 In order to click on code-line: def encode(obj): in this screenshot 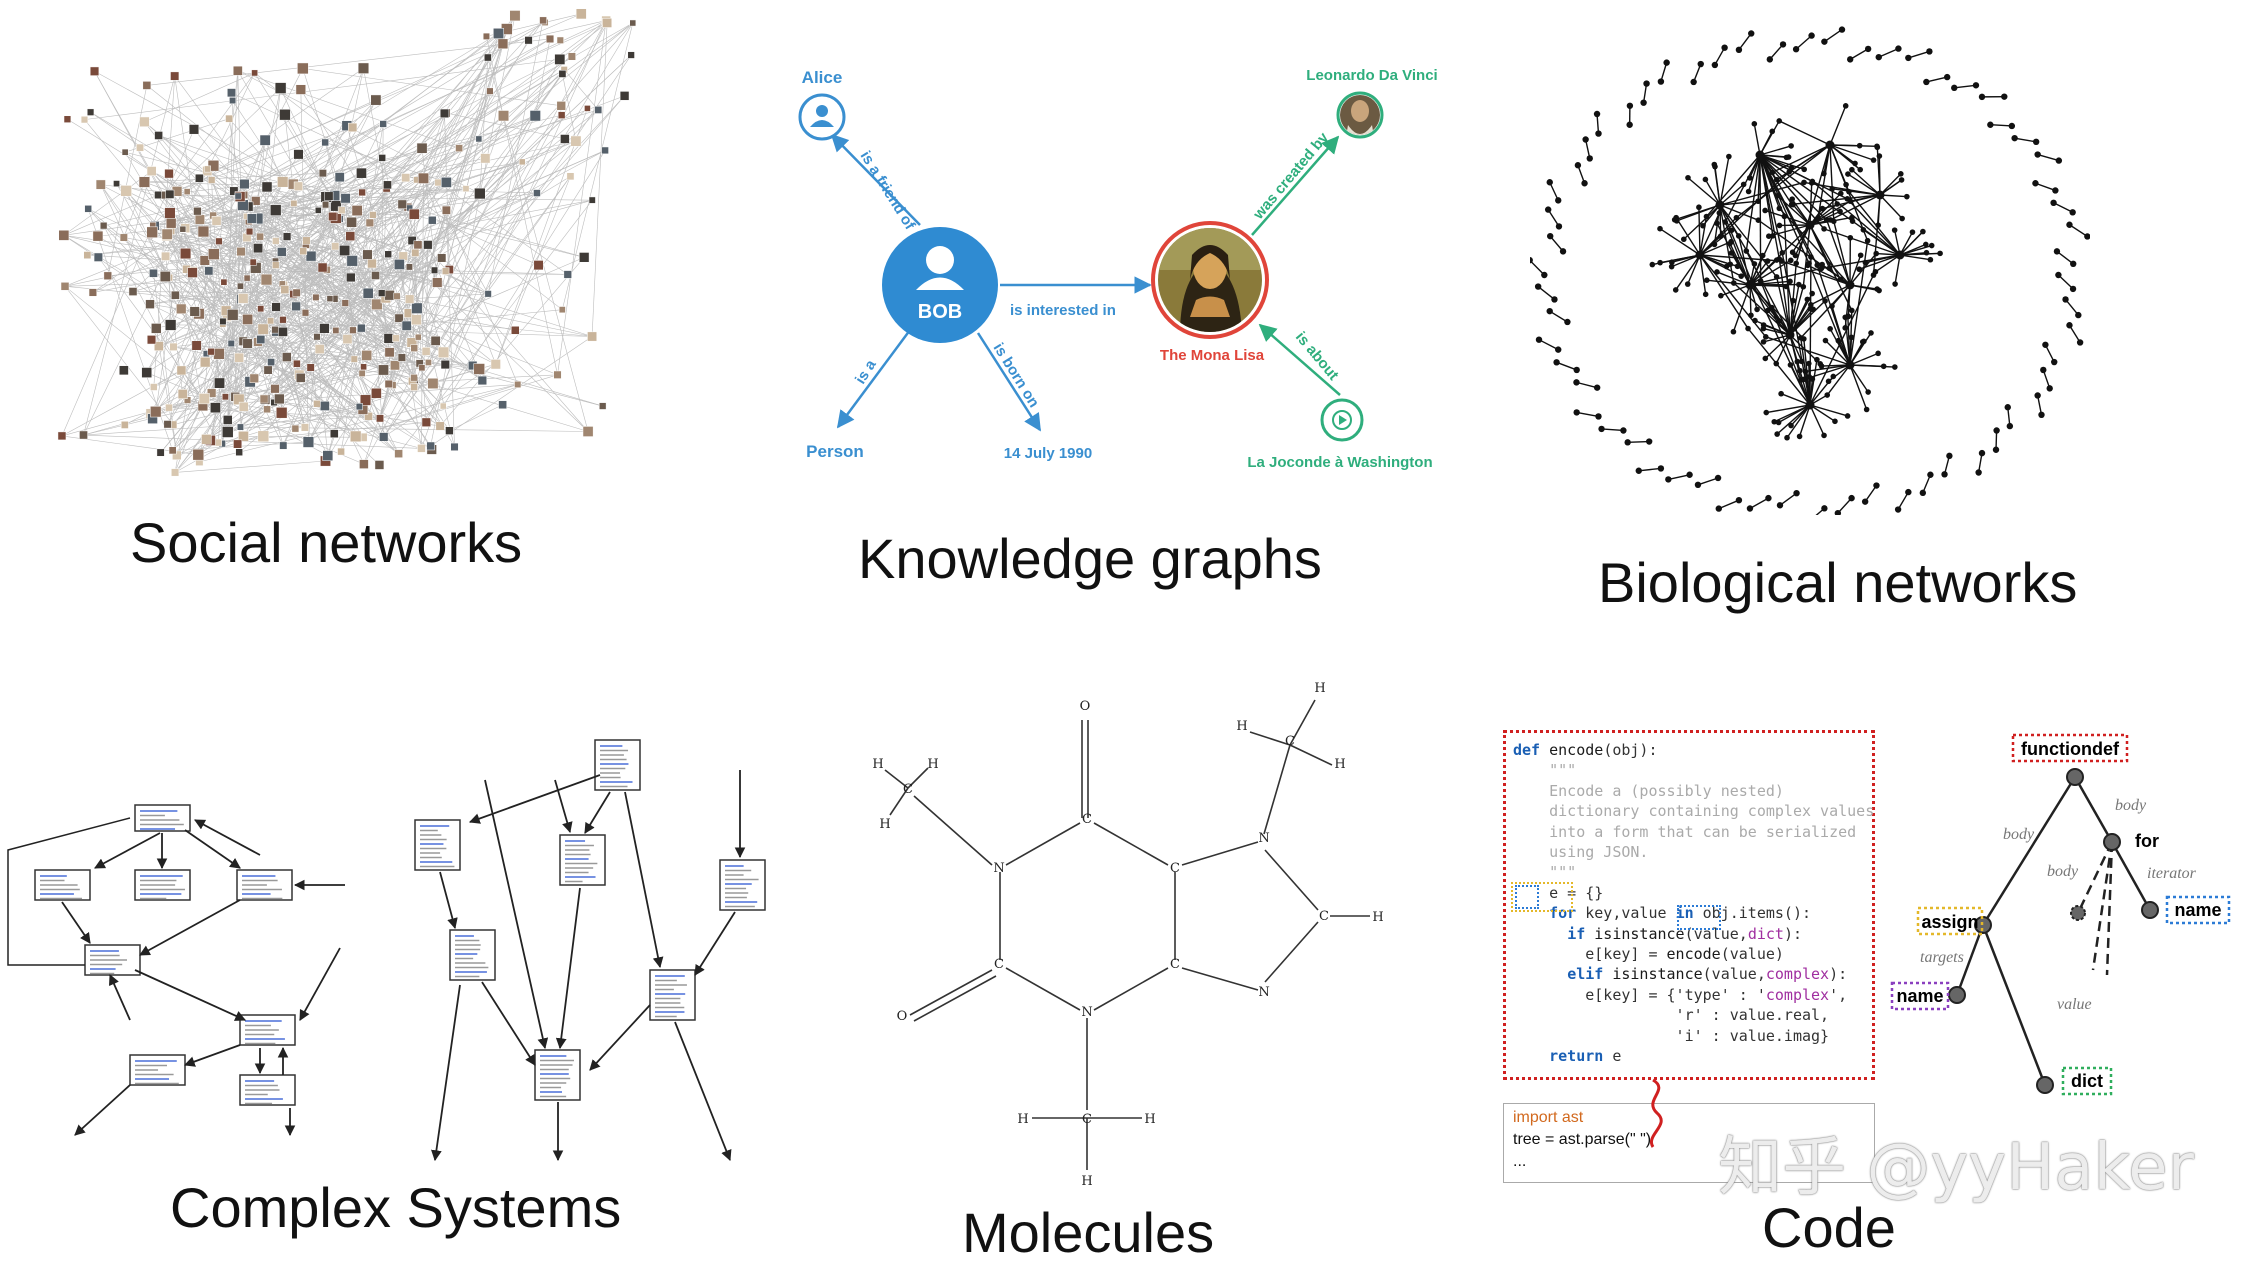, I will do `click(1585, 750)`.